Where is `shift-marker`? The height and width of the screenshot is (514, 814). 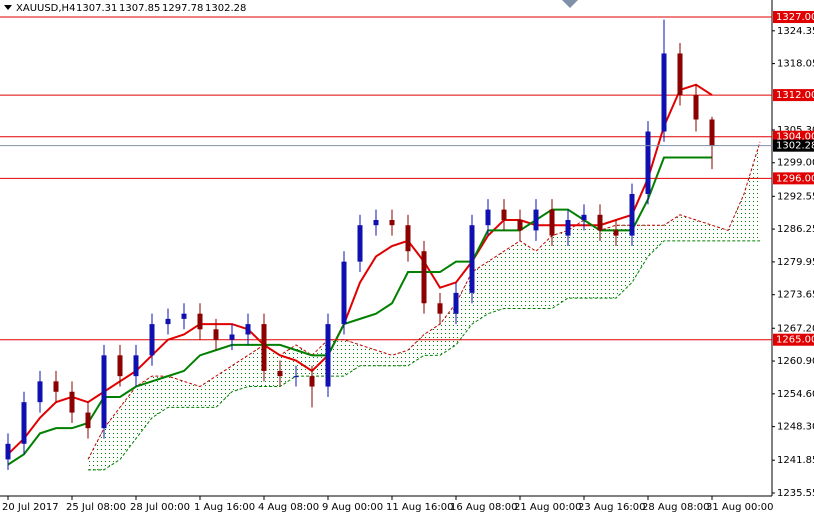 shift-marker is located at coordinates (570, 4).